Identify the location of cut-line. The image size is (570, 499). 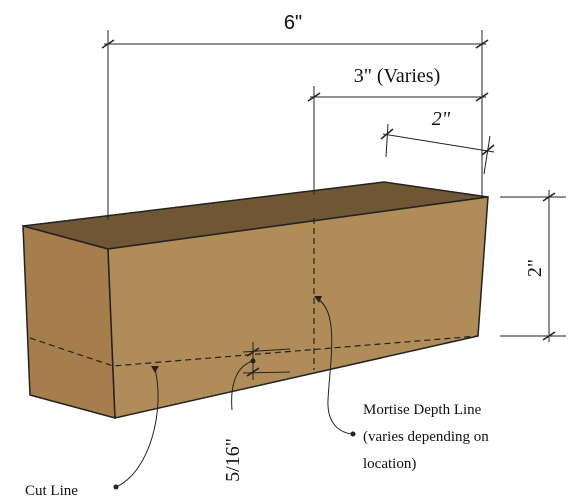
(254, 351).